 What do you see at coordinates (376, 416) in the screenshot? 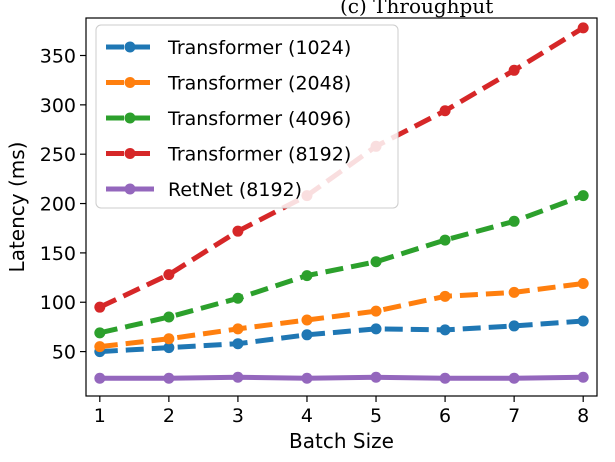
I see `x-tick-label: 5` at bounding box center [376, 416].